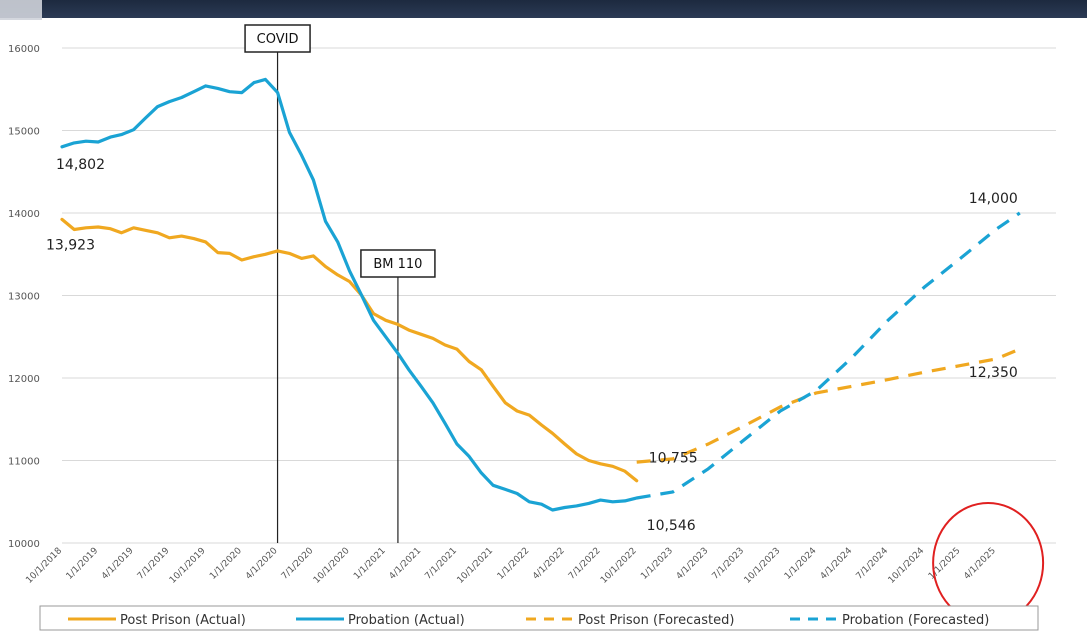 The image size is (1087, 634). I want to click on x-tick-label: 1/1/2023, so click(657, 564).